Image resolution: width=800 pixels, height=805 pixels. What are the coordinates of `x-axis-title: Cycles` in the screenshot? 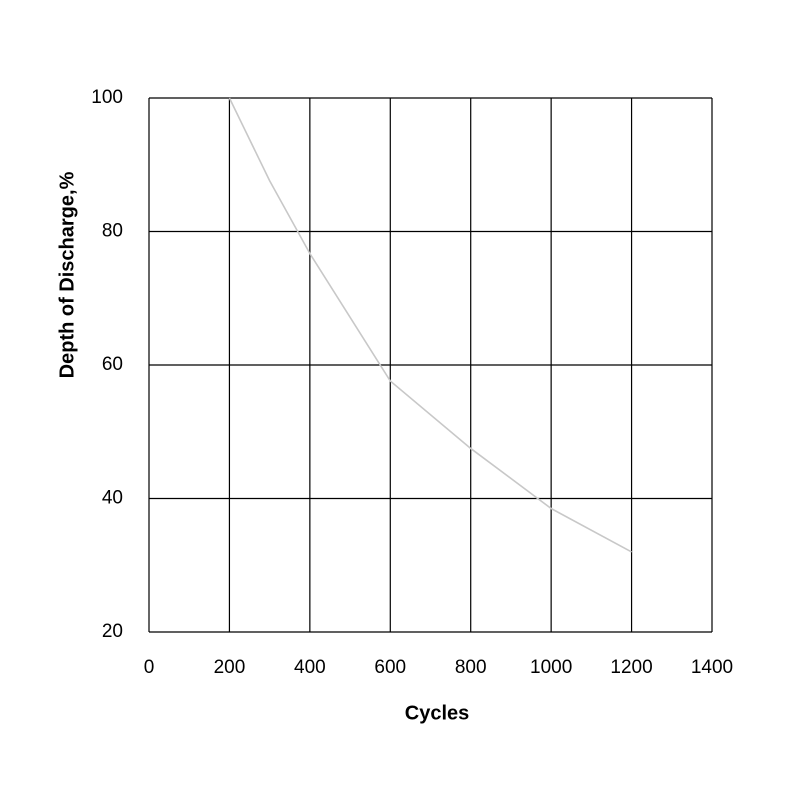 It's located at (437, 713).